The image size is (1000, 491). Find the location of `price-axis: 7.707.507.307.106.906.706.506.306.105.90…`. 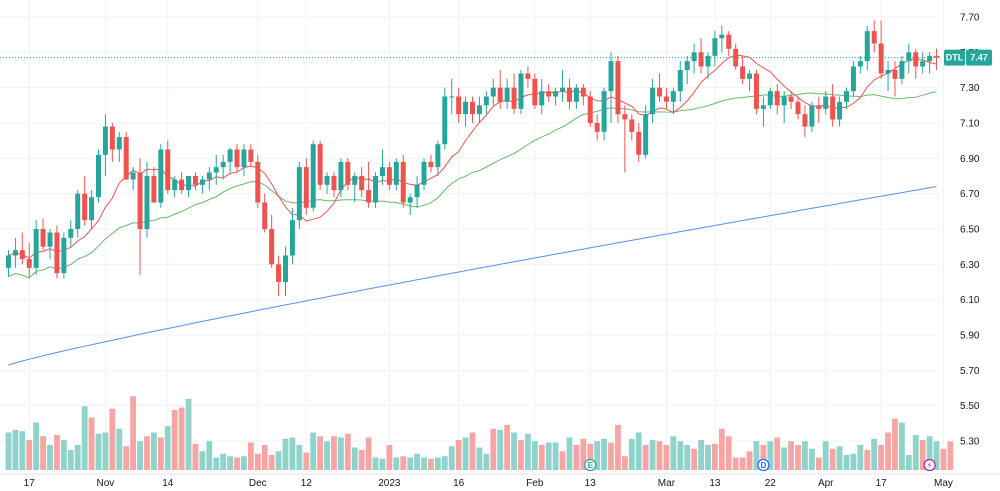

price-axis: 7.707.507.307.106.906.706.506.306.105.90… is located at coordinates (970, 230).